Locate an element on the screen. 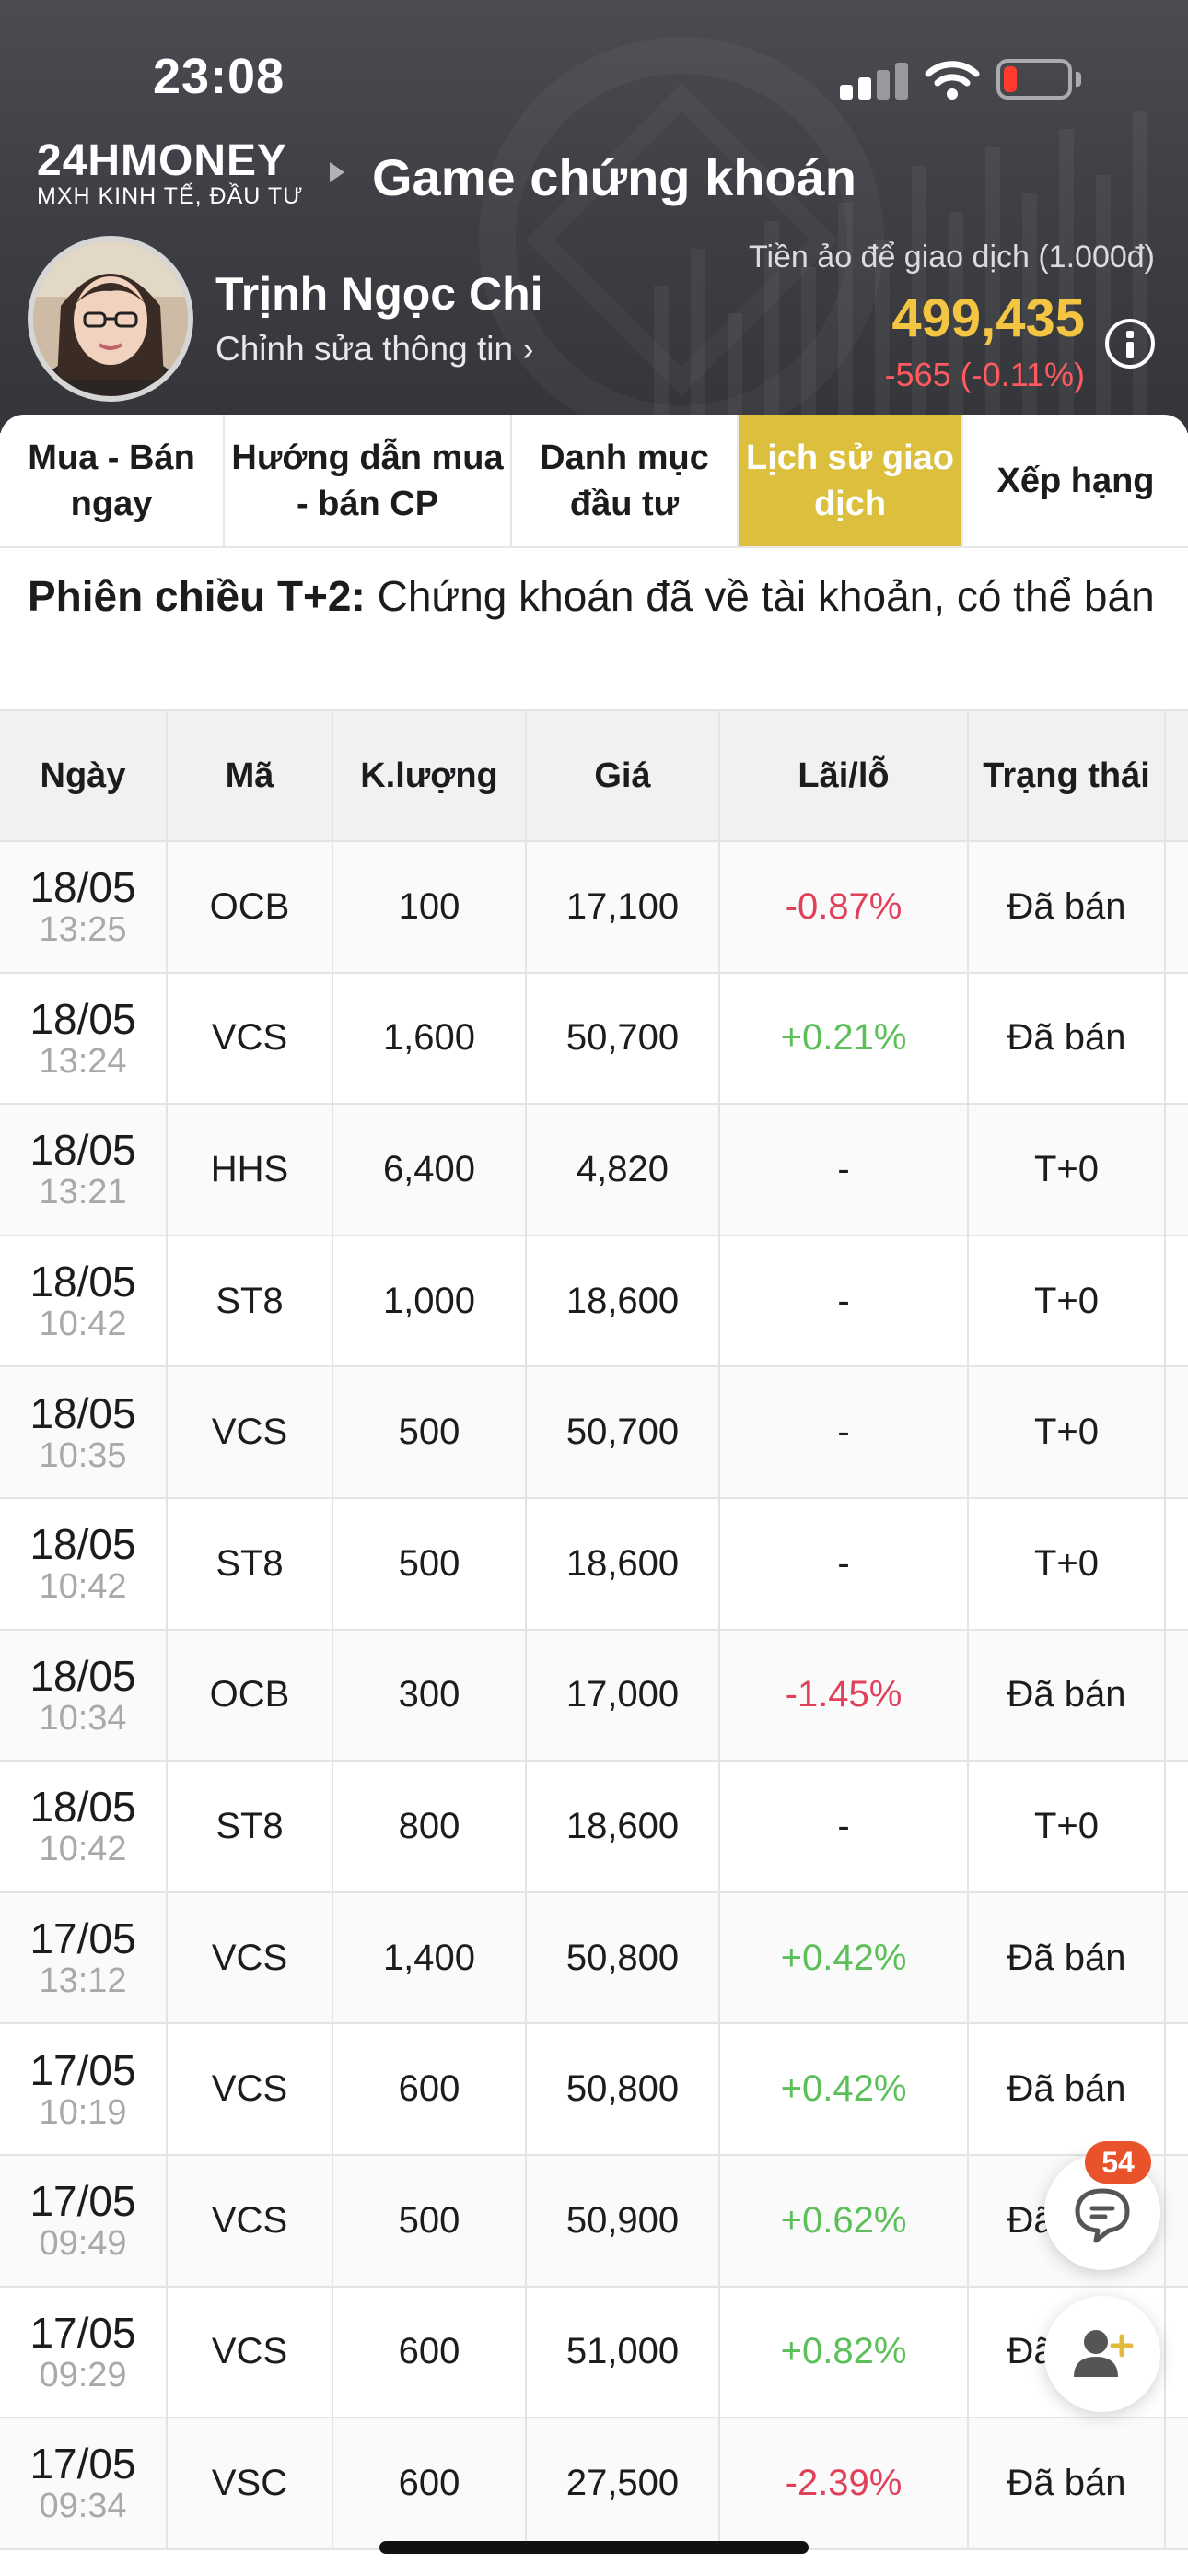  tab-transaction-history: Lịch sử giao dịch is located at coordinates (851, 480).